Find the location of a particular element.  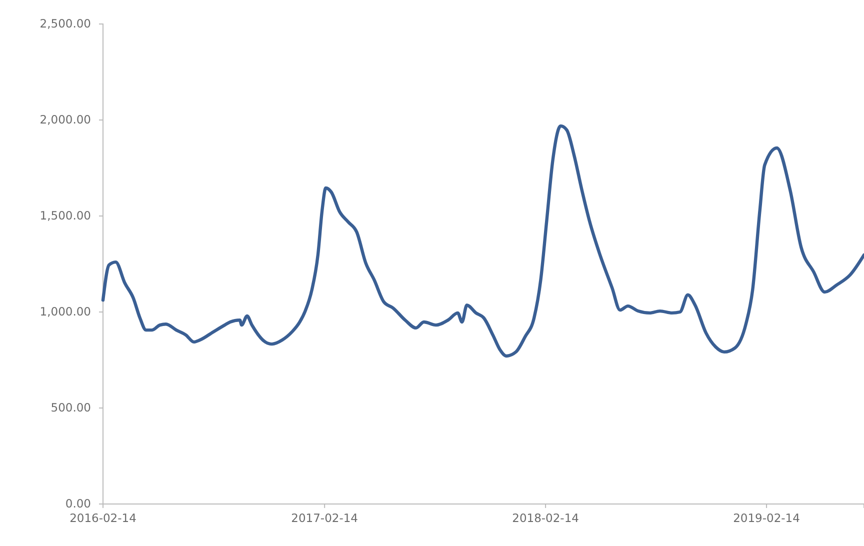

x-tick-label: 2016-02-14 is located at coordinates (103, 518).